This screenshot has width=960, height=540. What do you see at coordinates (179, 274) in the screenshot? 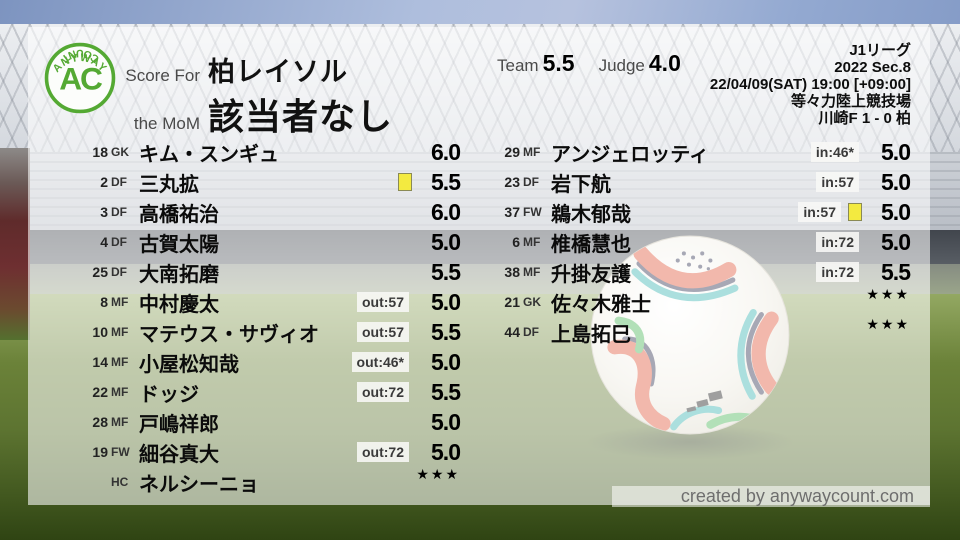
I see `player-name: 大南拓磨` at bounding box center [179, 274].